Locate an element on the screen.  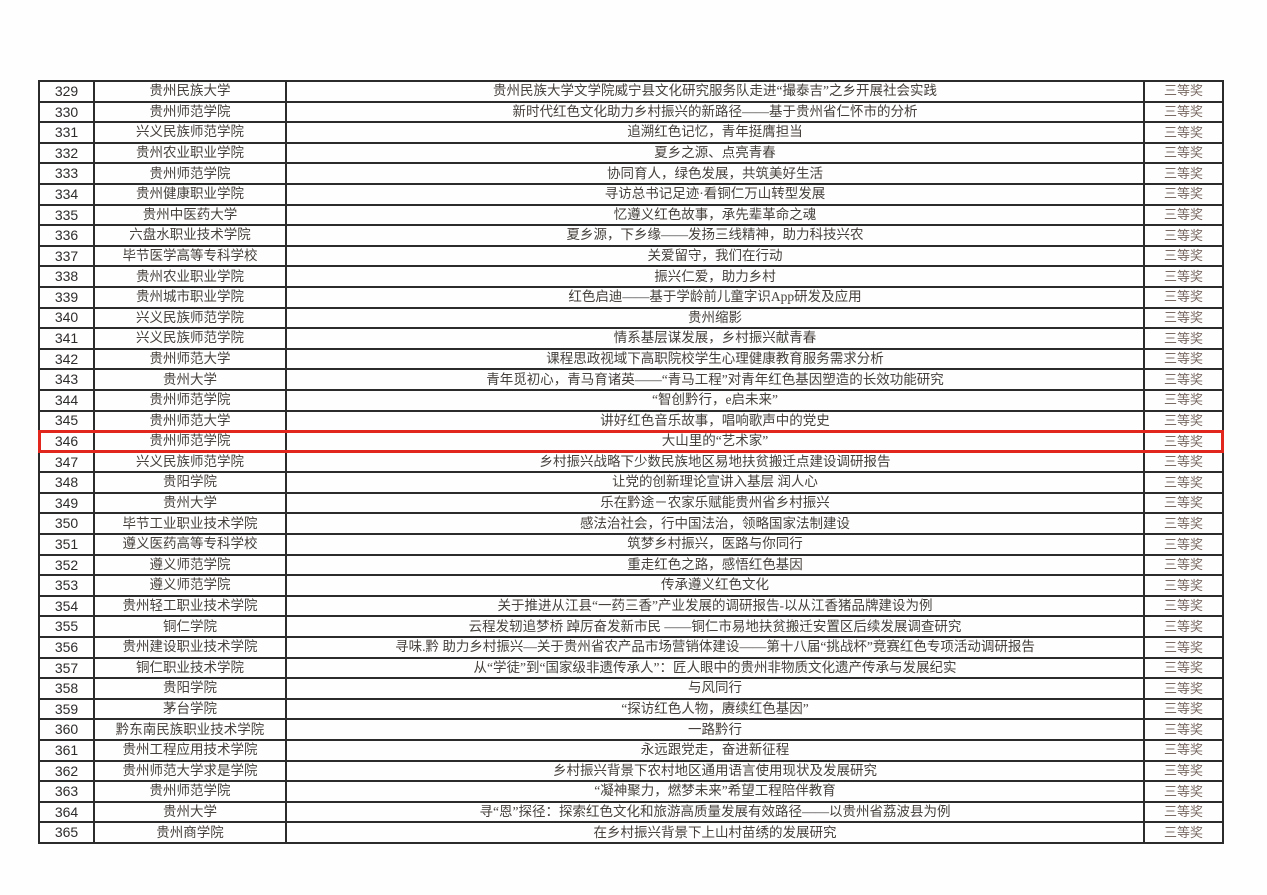
table-row: 353 遵义师范学院 传承遵义红色文化 三等奖 is located at coordinates (631, 585).